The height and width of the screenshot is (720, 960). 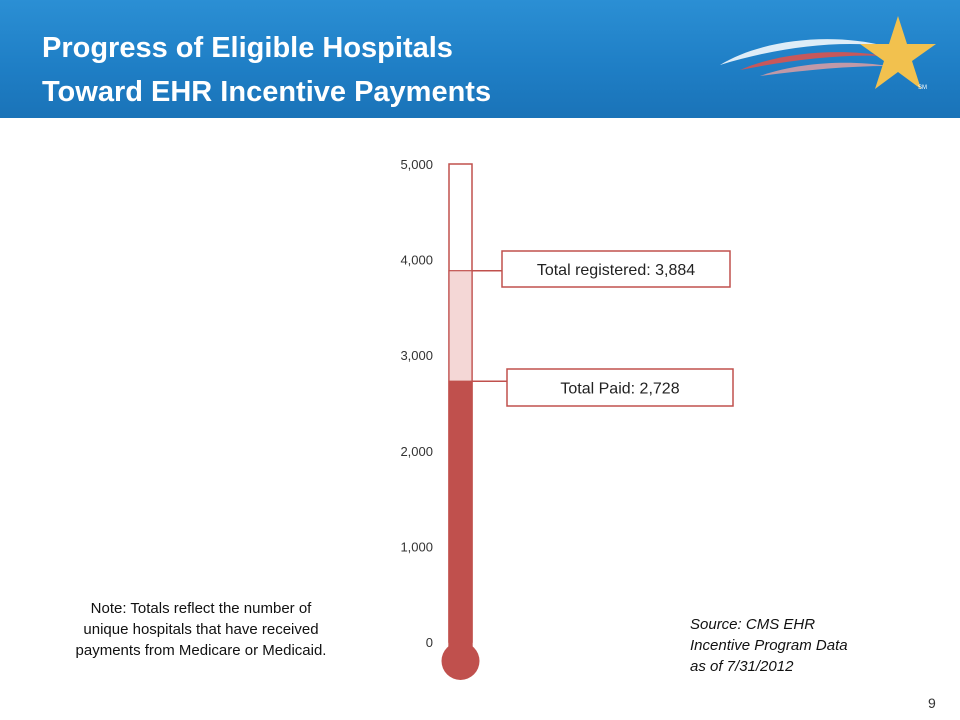 What do you see at coordinates (429, 642) in the screenshot?
I see `y-tick-label: 0` at bounding box center [429, 642].